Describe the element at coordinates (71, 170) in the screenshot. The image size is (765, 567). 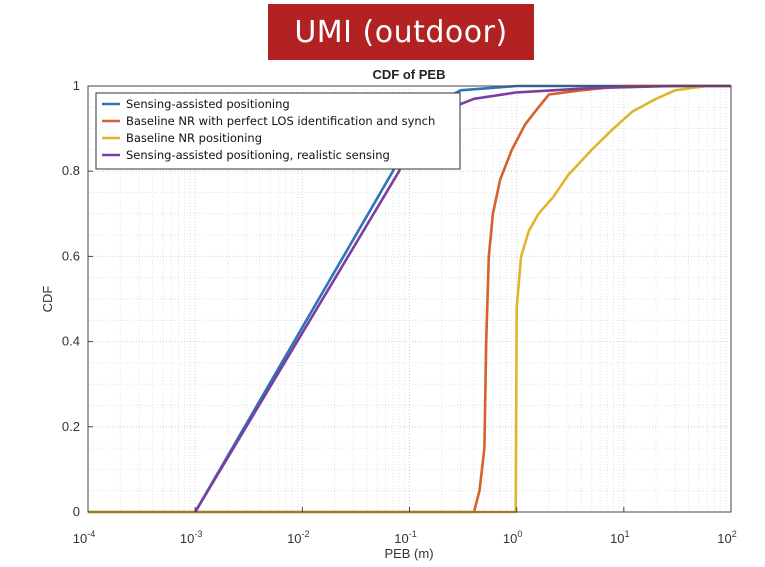
I see `y-tick-label: 0.8` at that location.